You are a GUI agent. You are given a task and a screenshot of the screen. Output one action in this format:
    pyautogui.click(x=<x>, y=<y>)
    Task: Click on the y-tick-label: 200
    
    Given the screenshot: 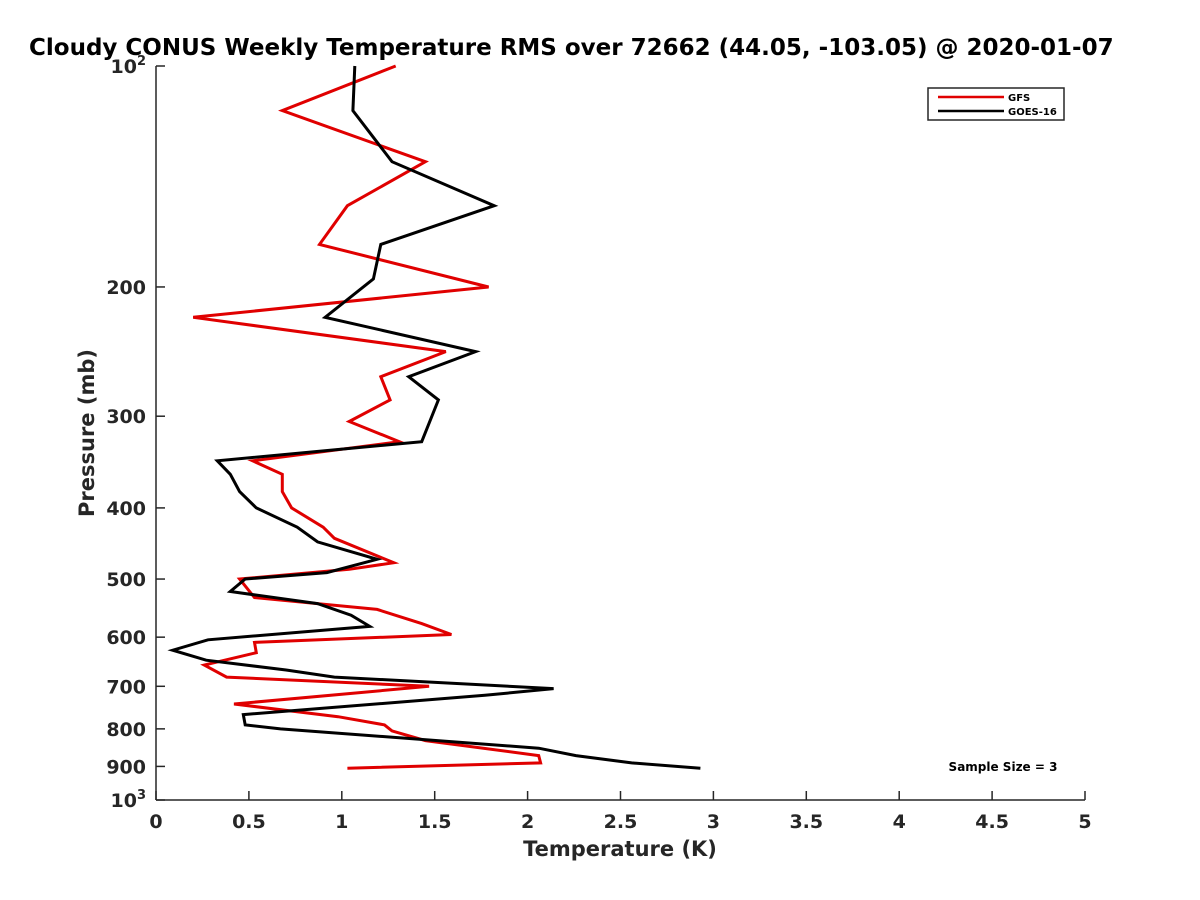 What is the action you would take?
    pyautogui.click(x=126, y=288)
    